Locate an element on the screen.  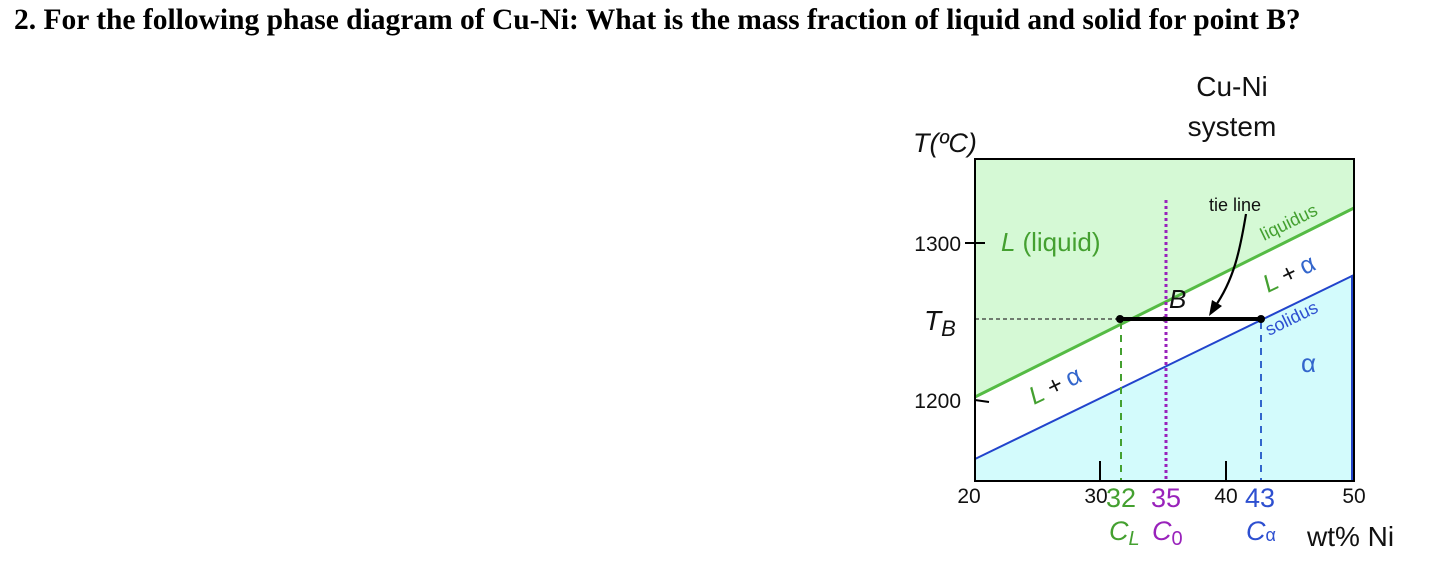
ca-value: 43 is located at coordinates (1260, 498).